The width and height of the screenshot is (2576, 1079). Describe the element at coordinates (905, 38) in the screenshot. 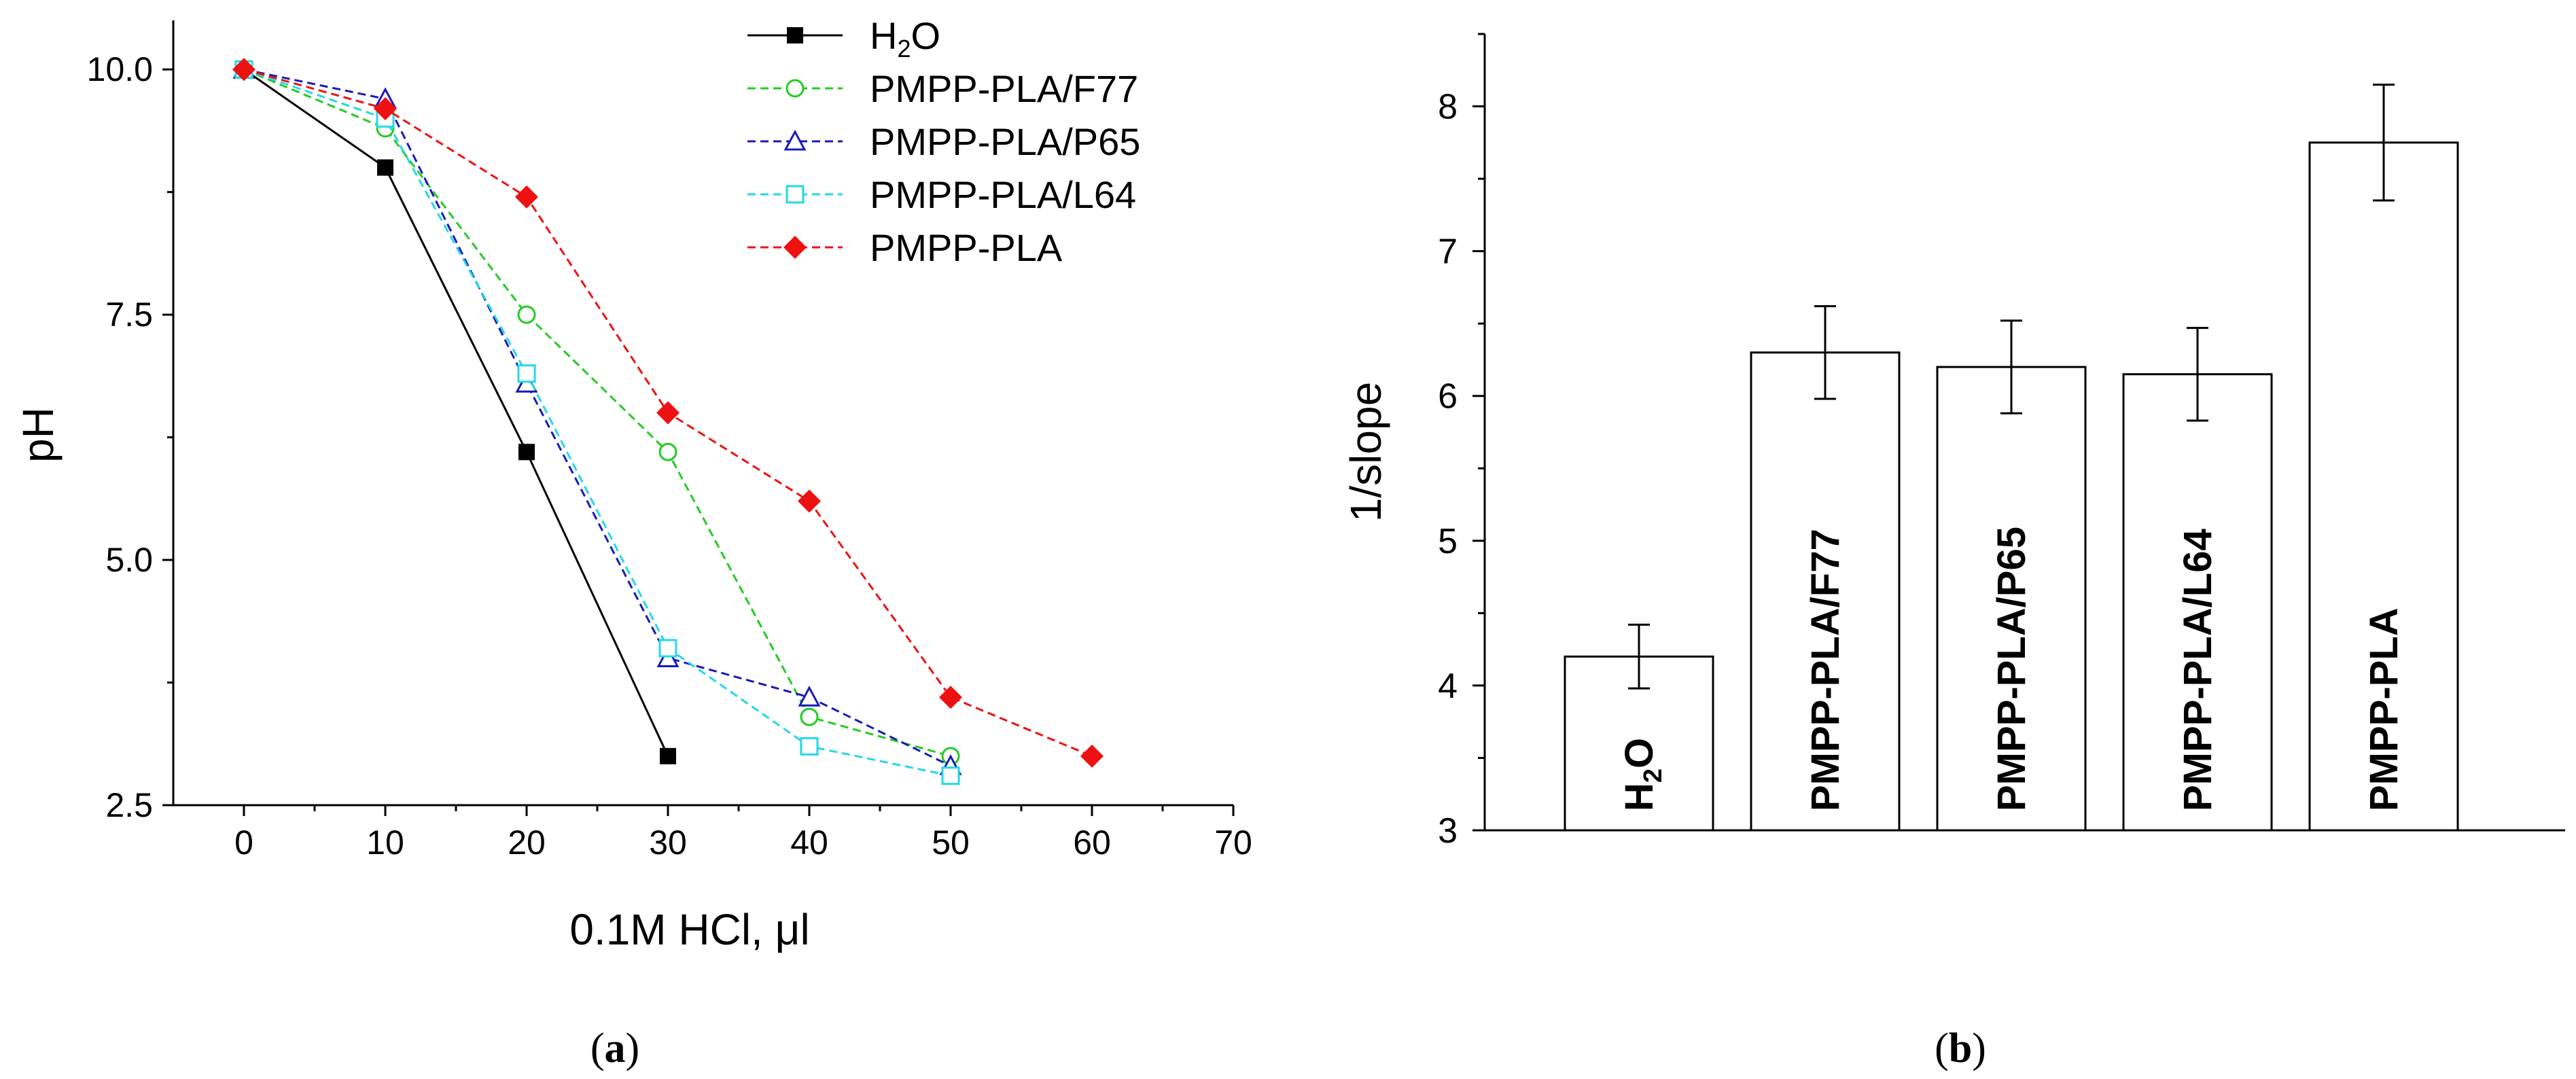

I see `legend-label: H2O` at that location.